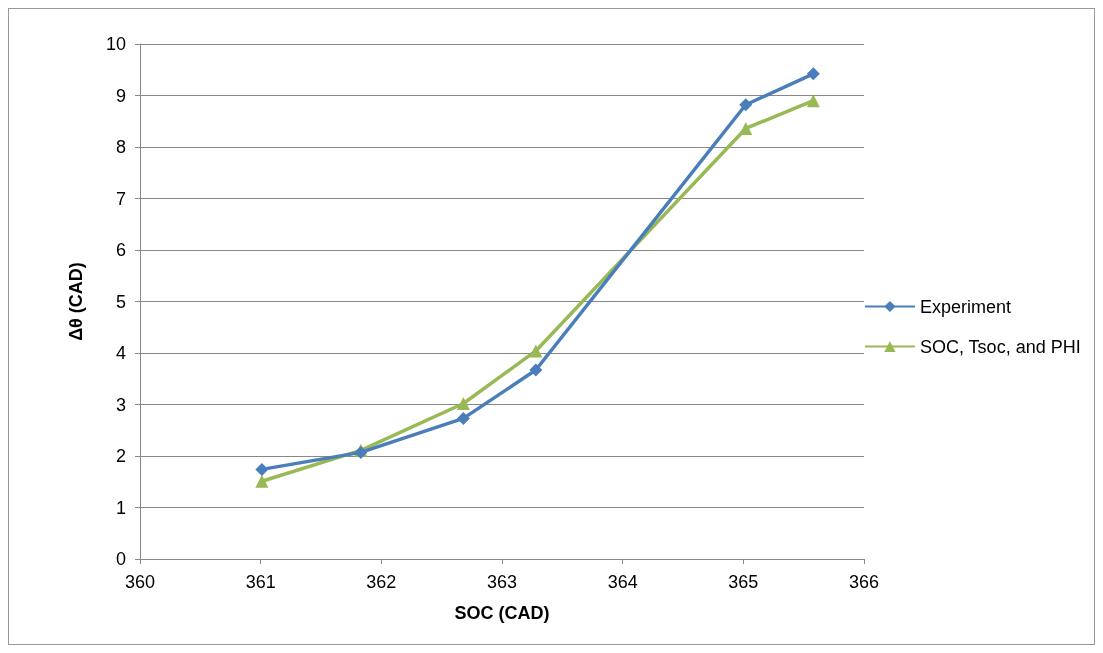  I want to click on y-tick-label: 1, so click(120, 507).